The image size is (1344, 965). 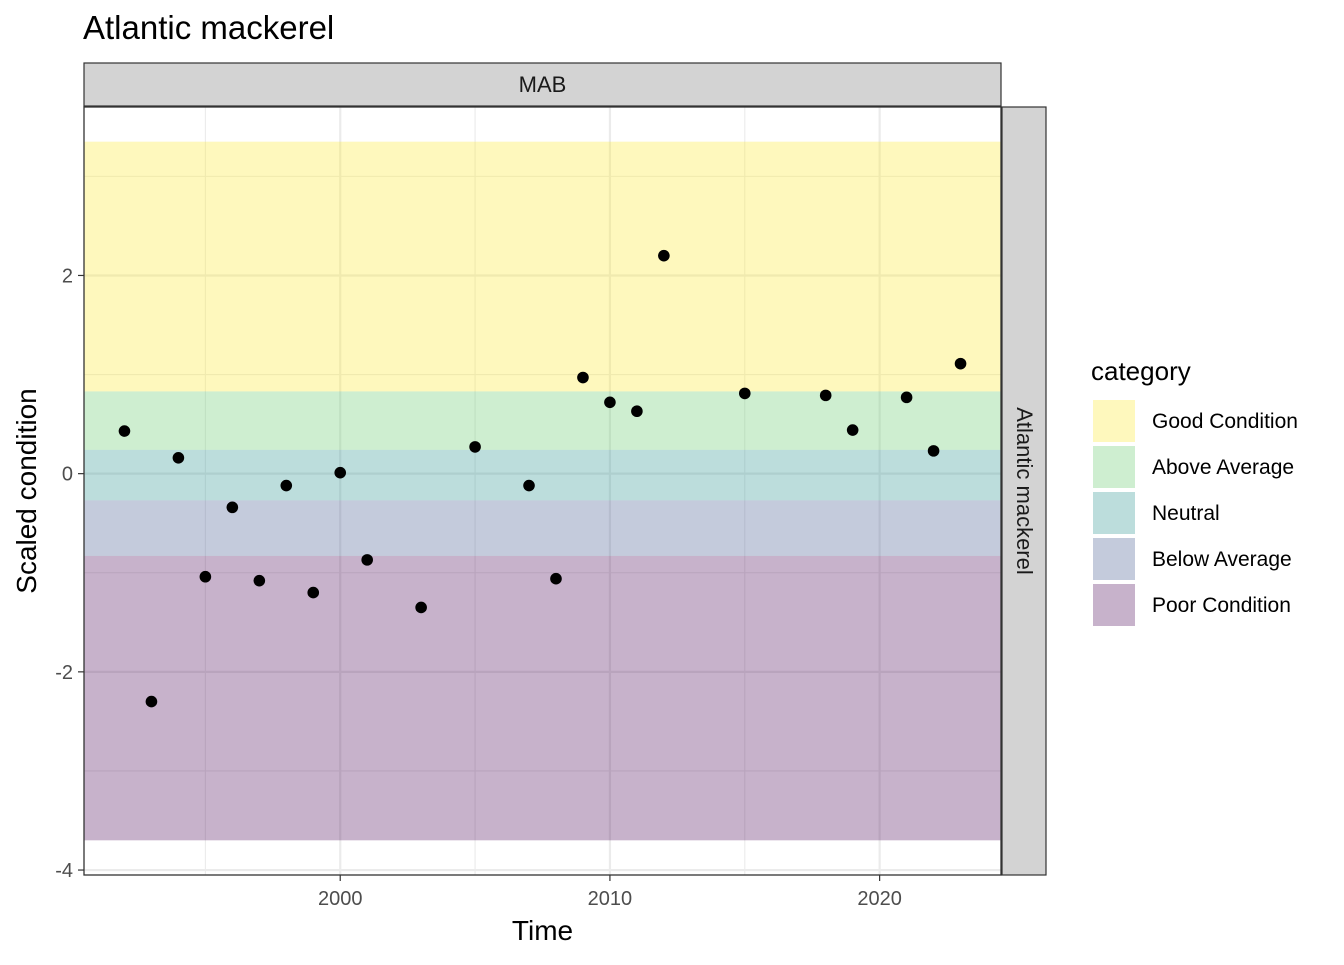 I want to click on y-tick-label: -4, so click(x=64, y=871).